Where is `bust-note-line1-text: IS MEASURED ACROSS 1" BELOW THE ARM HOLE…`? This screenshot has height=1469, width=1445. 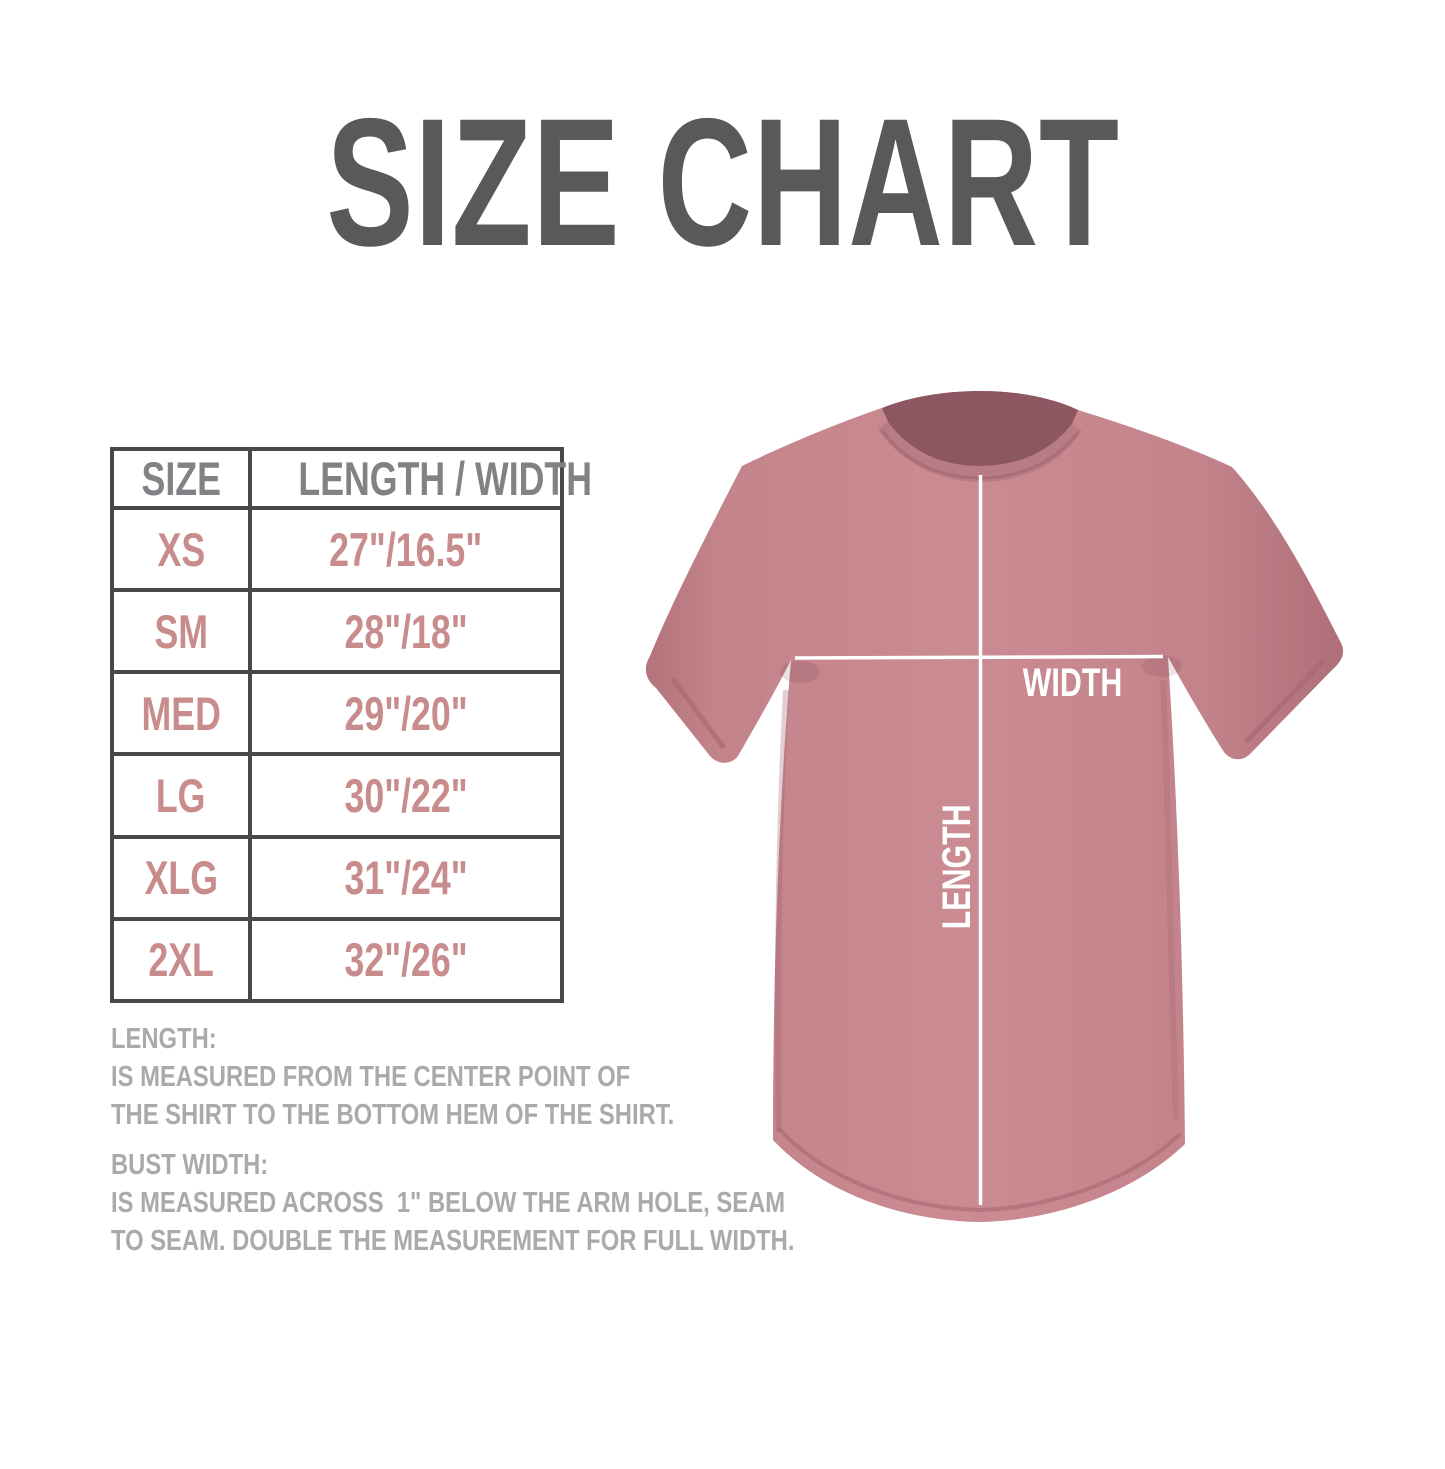
bust-note-line1-text: IS MEASURED ACROSS 1" BELOW THE ARM HOLE… is located at coordinates (448, 1203).